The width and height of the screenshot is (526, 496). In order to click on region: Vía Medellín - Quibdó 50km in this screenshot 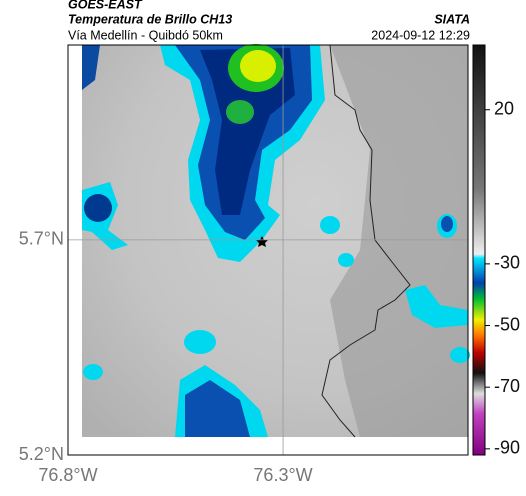, I will do `click(145, 35)`.